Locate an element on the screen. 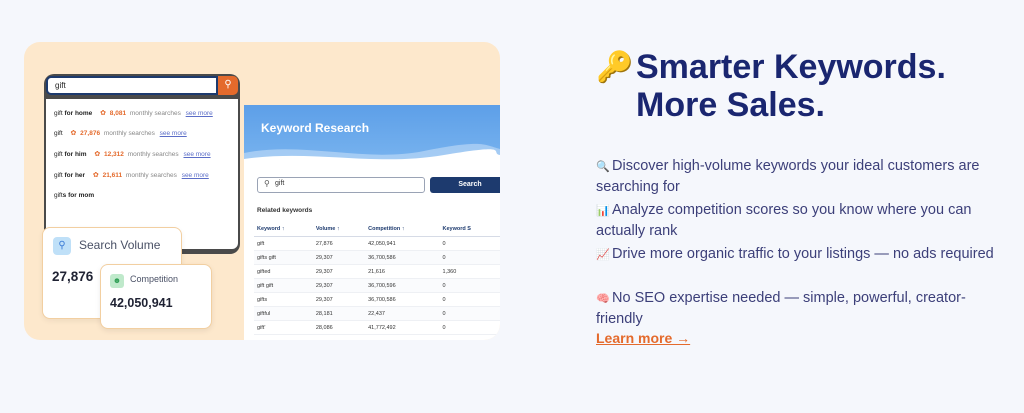 The height and width of the screenshot is (413, 1024). competition-cell: 36,700,596 is located at coordinates (402, 285).